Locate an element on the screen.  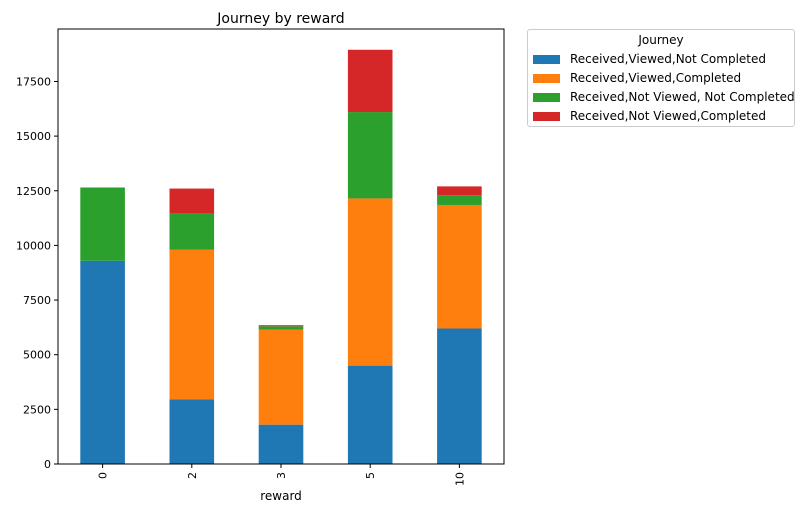
y-tick-label: 7500 is located at coordinates (37, 300).